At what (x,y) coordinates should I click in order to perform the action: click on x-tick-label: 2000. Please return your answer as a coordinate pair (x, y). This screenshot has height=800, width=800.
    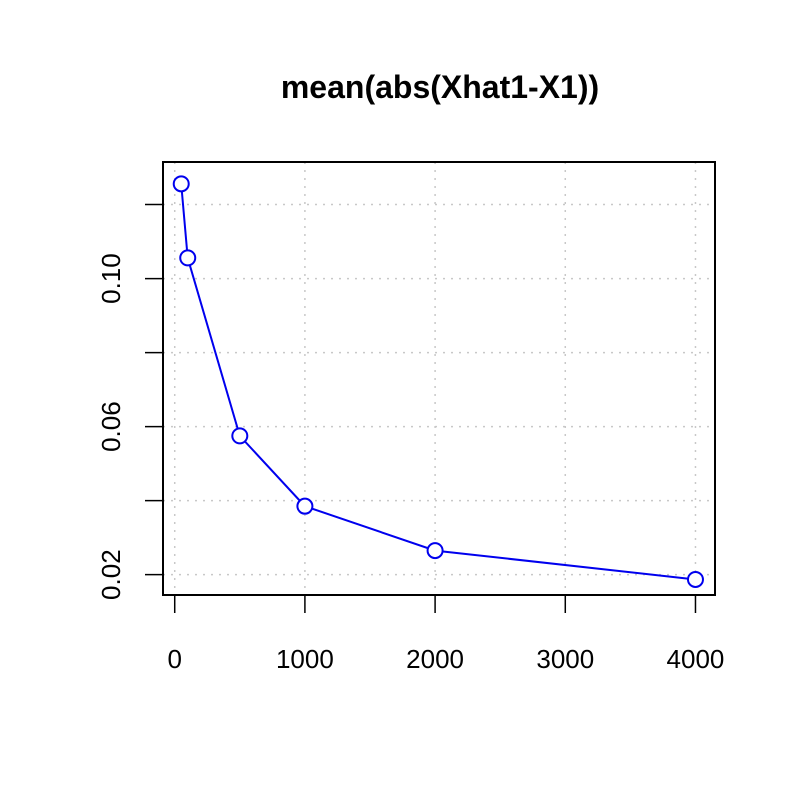
    Looking at the image, I should click on (435, 659).